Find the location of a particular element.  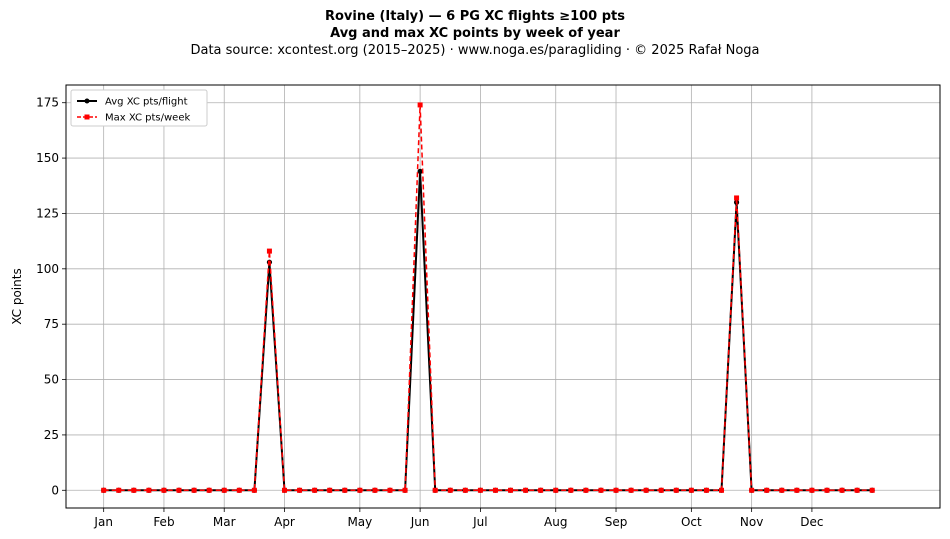

legend: Avg XC pts/flight Max XC pts/week is located at coordinates (139, 108).